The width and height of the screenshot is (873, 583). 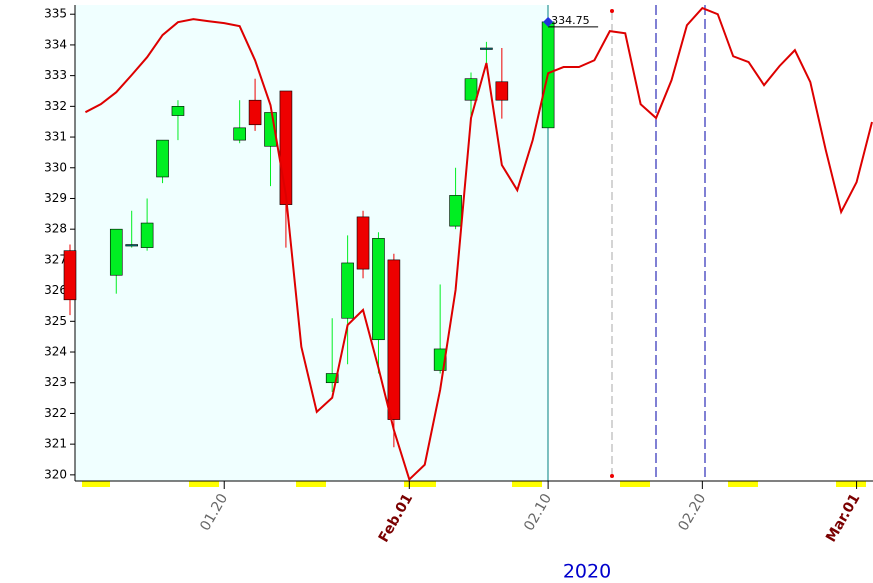 I want to click on last-price-marker, so click(x=548, y=21).